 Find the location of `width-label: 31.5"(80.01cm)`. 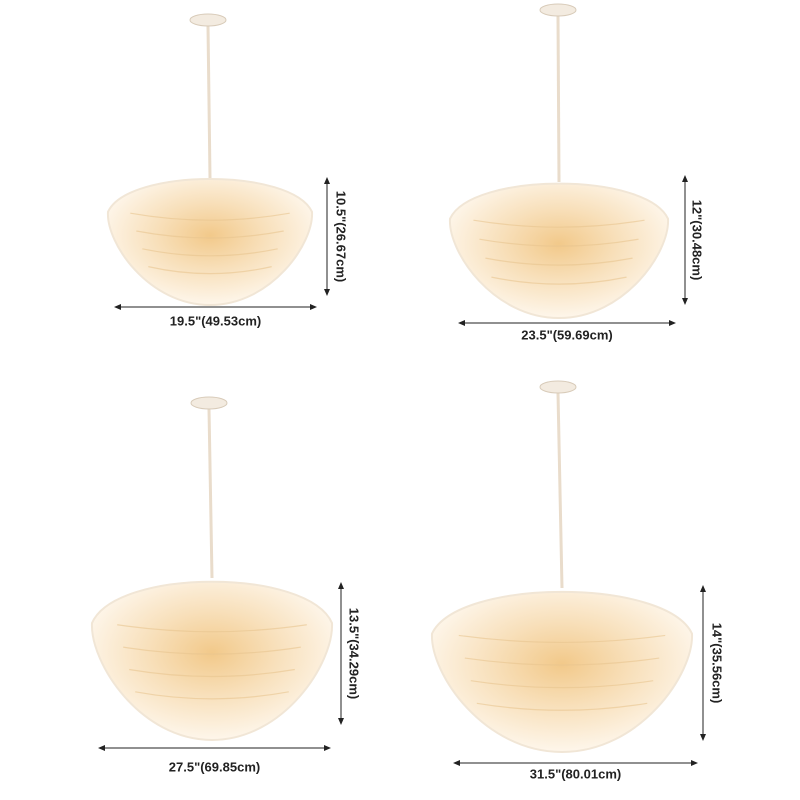

width-label: 31.5"(80.01cm) is located at coordinates (575, 773).